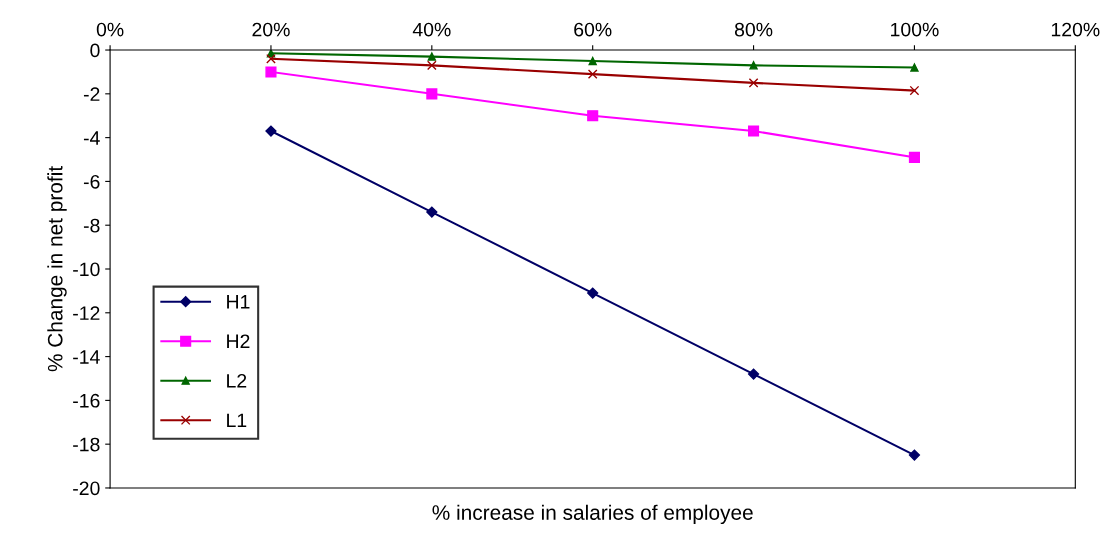 The image size is (1112, 538). Describe the element at coordinates (86, 400) in the screenshot. I see `y-tick-label: -16` at that location.